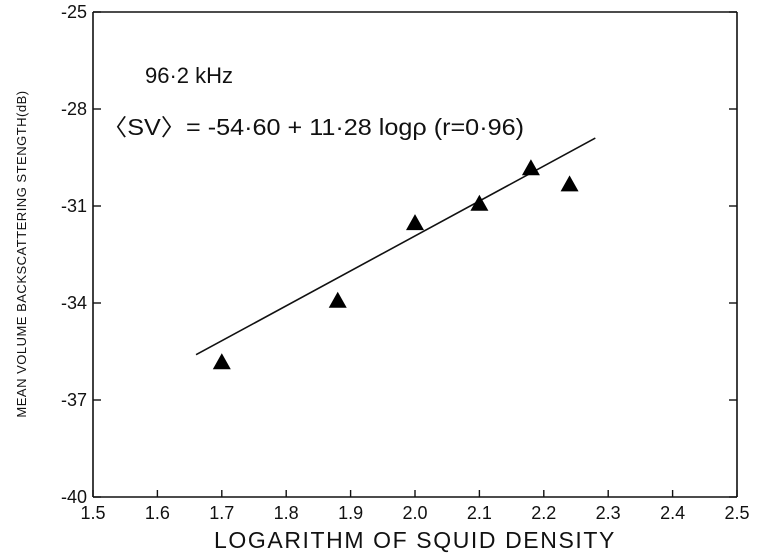 The height and width of the screenshot is (556, 765). I want to click on x-tick-label: 2.5, so click(736, 513).